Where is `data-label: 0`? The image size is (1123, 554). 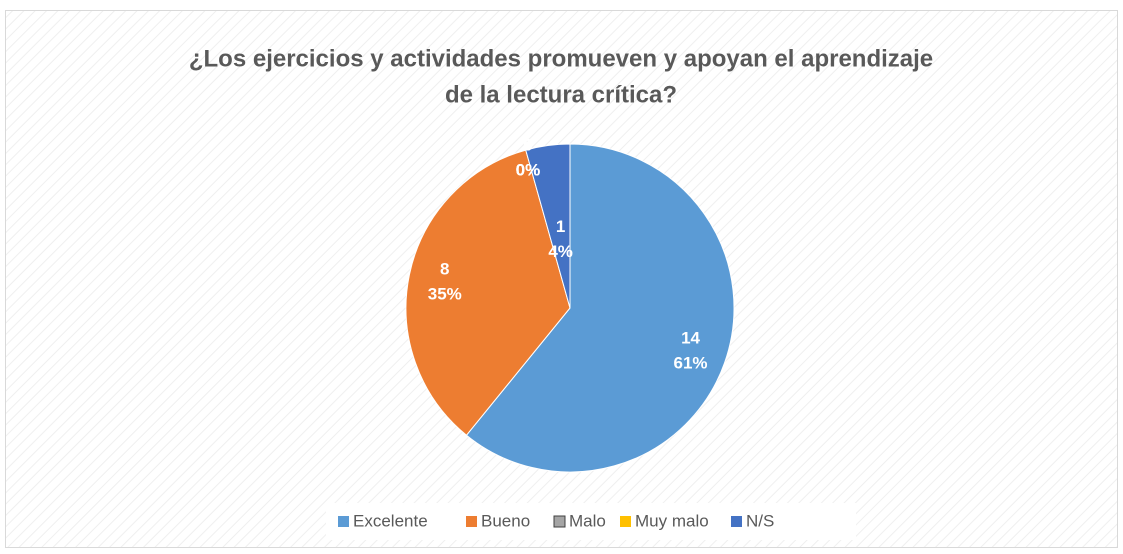
data-label: 0 is located at coordinates (527, 144).